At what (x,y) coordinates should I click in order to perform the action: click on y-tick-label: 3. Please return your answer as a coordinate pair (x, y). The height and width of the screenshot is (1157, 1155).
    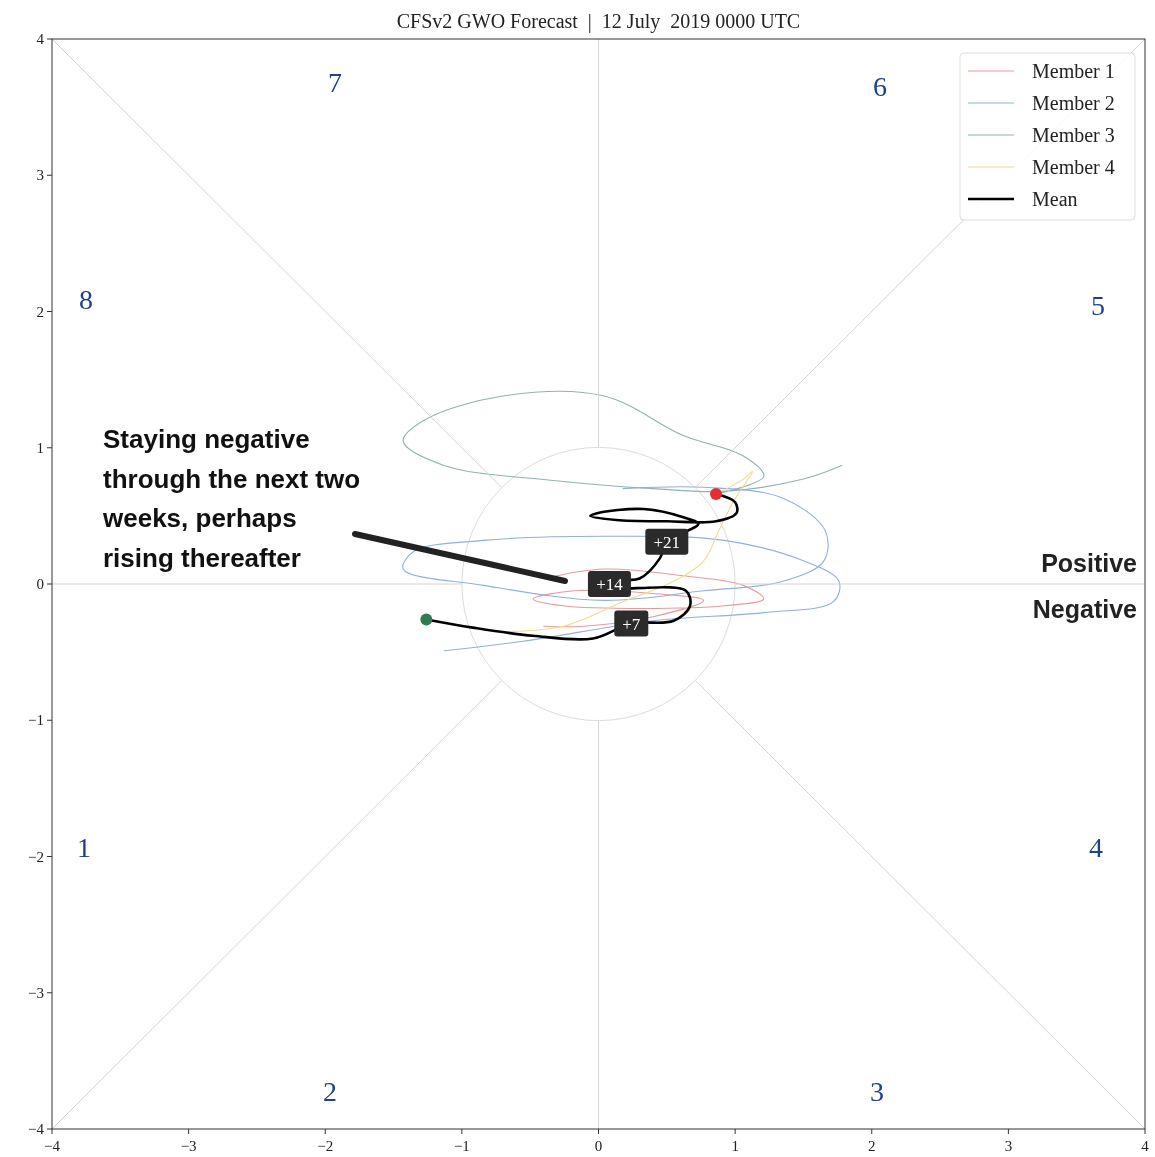
    Looking at the image, I should click on (40, 175).